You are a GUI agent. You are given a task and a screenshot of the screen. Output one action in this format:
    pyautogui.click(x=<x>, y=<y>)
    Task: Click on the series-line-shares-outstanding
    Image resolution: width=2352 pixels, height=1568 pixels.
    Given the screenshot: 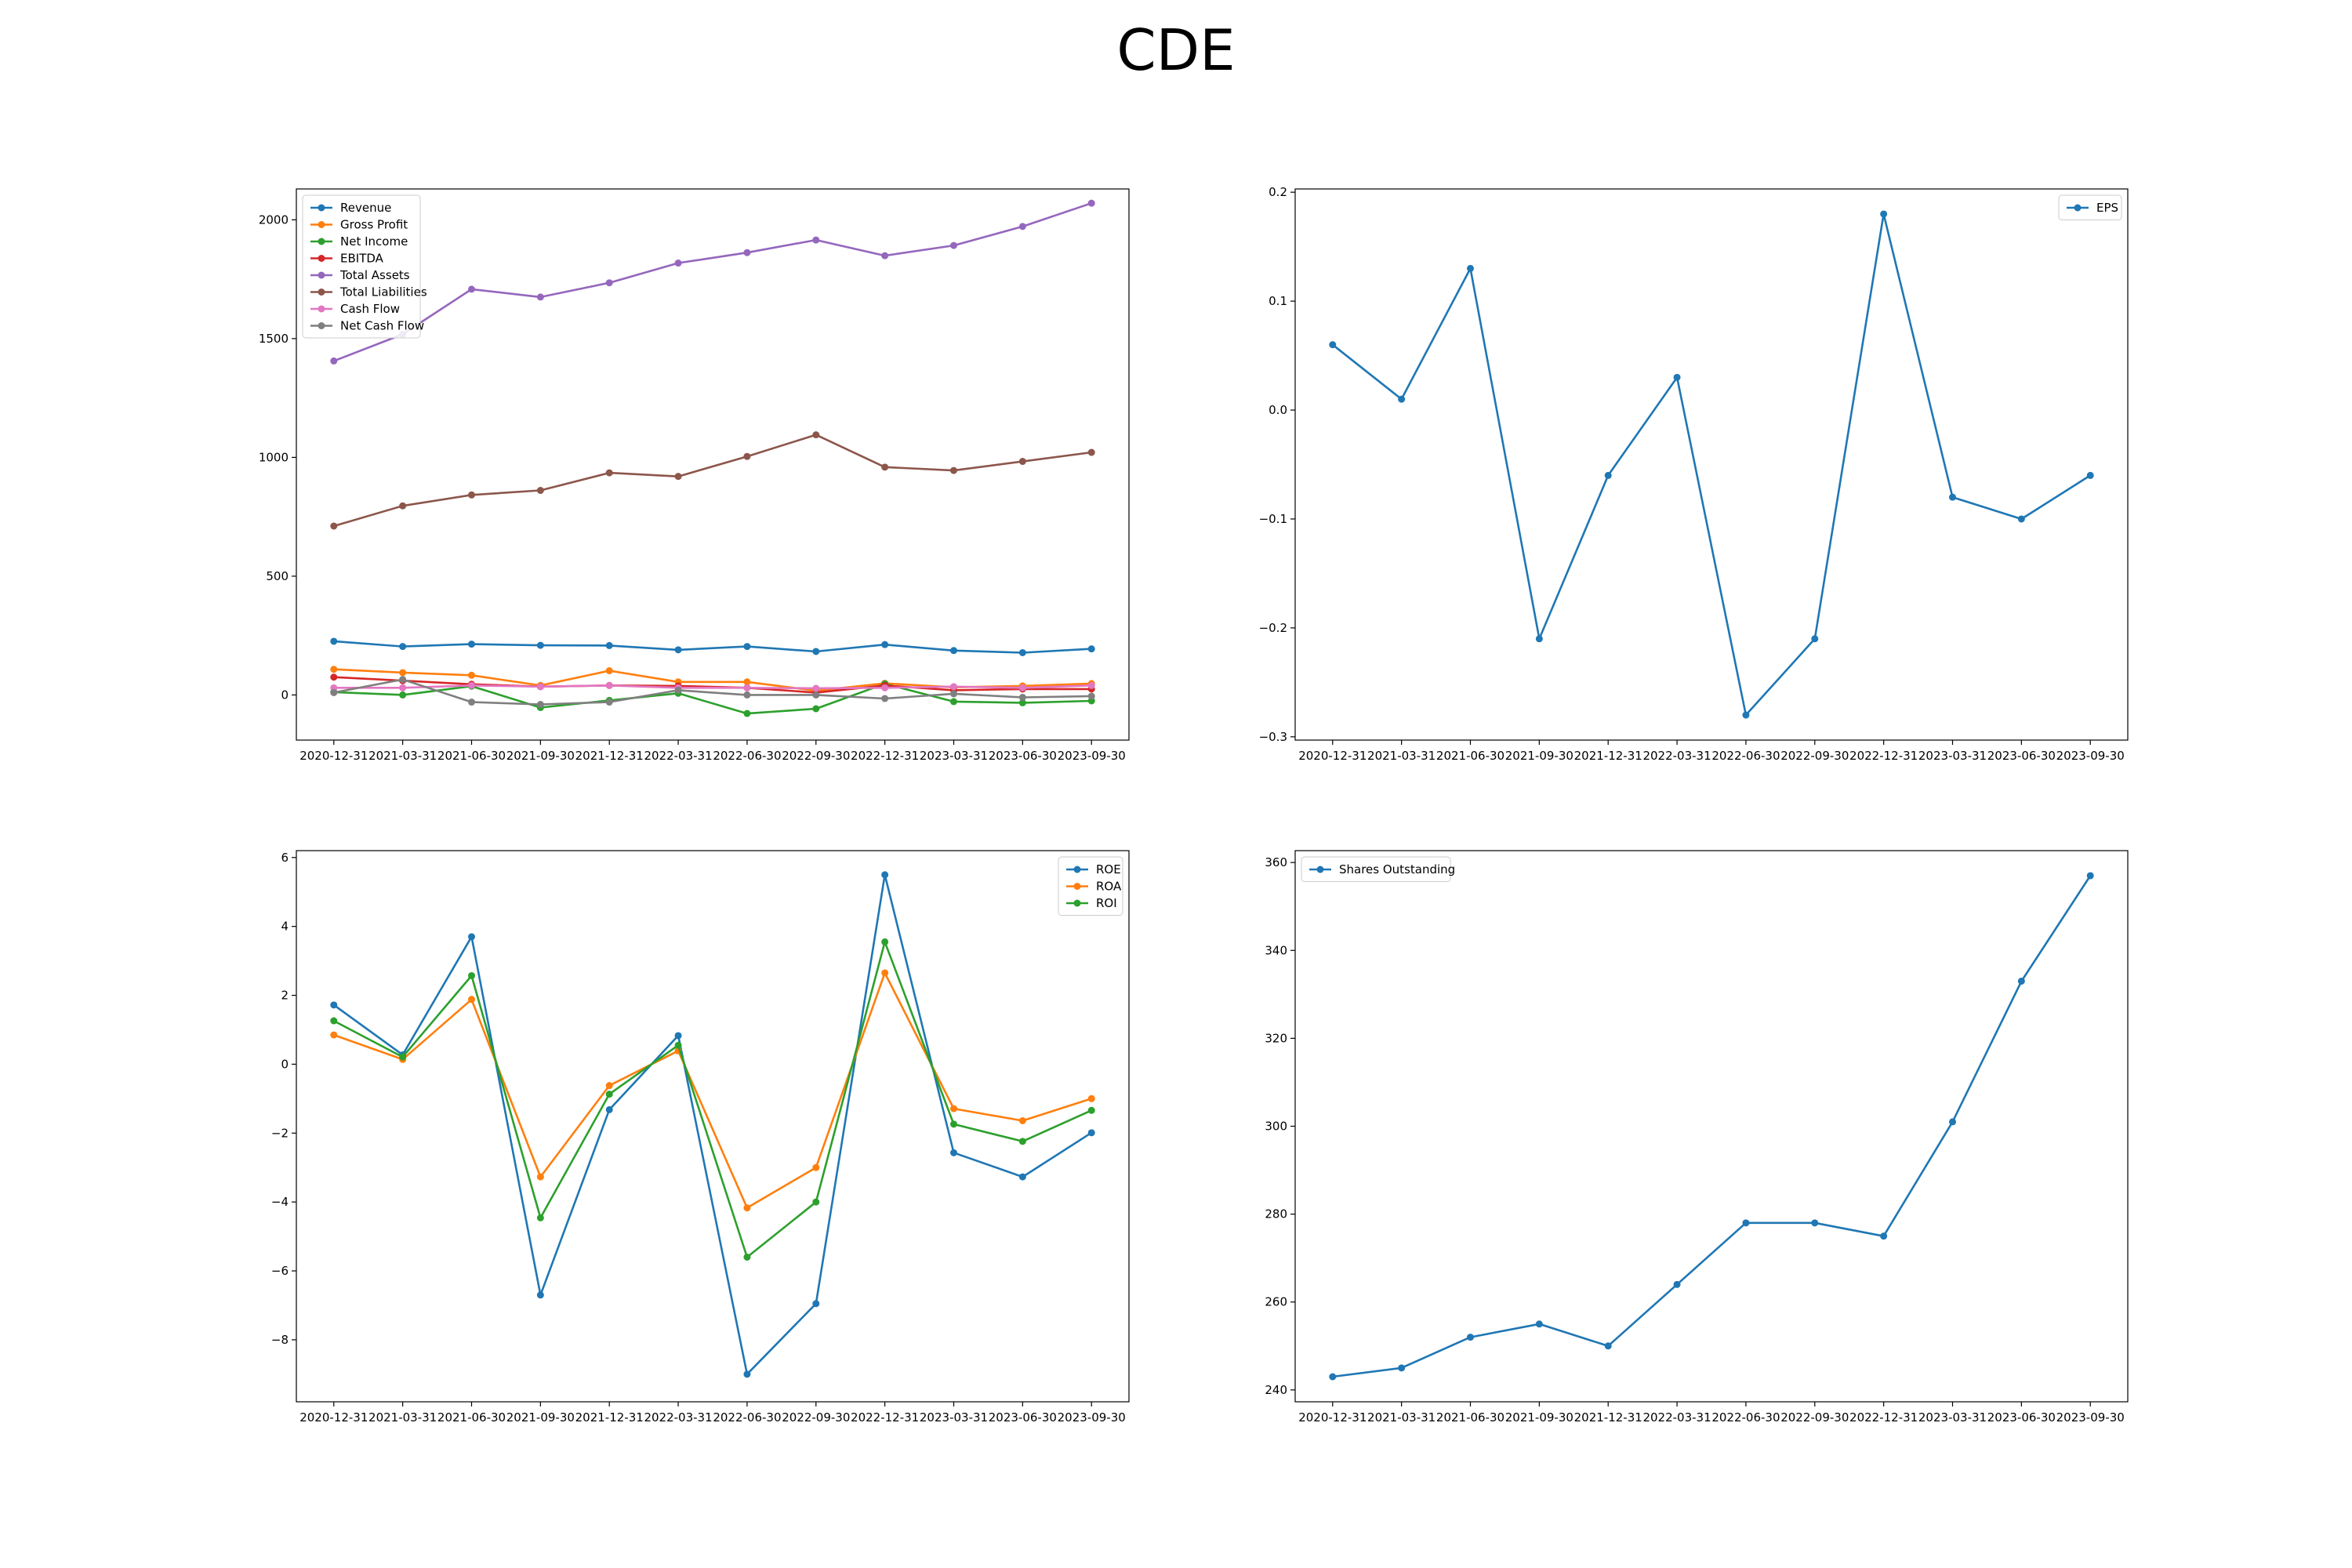 What is the action you would take?
    pyautogui.click(x=1712, y=1126)
    